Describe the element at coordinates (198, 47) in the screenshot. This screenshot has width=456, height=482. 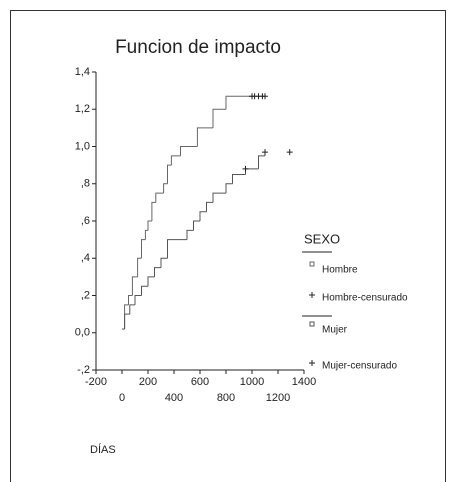
I see `chart-title: Funcion de impacto` at that location.